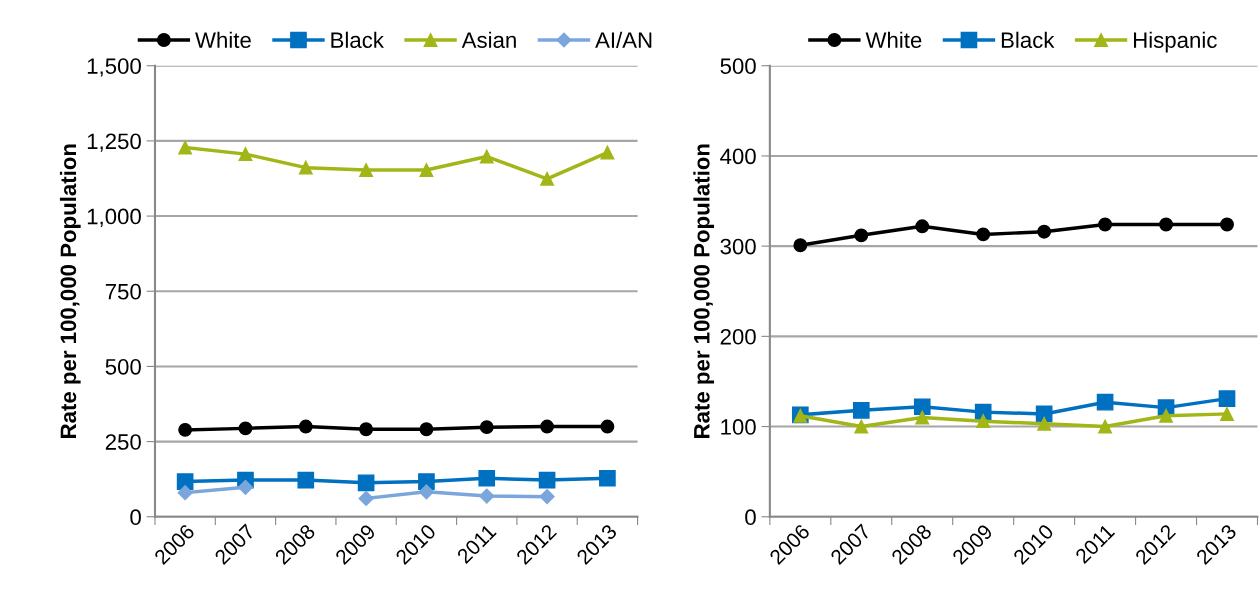 Image resolution: width=1260 pixels, height=603 pixels. Describe the element at coordinates (114, 142) in the screenshot. I see `y-tick-label: 1,250` at that location.